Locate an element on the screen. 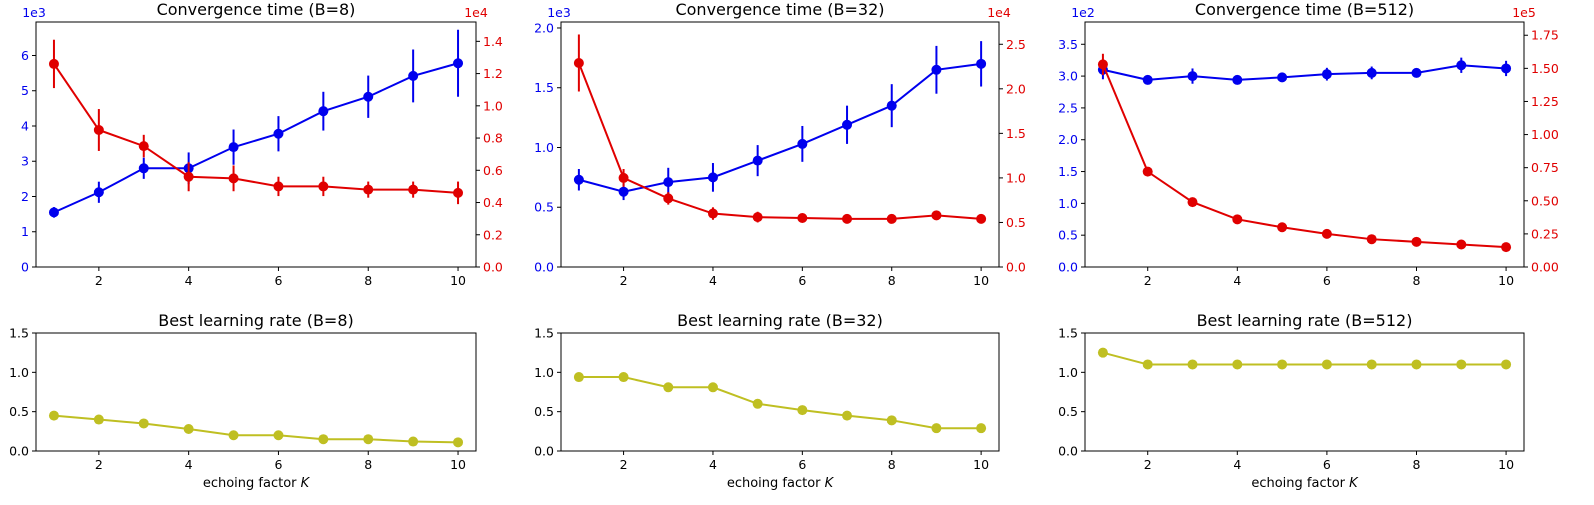  y-right-multiplier: 1e5 is located at coordinates (1524, 12).